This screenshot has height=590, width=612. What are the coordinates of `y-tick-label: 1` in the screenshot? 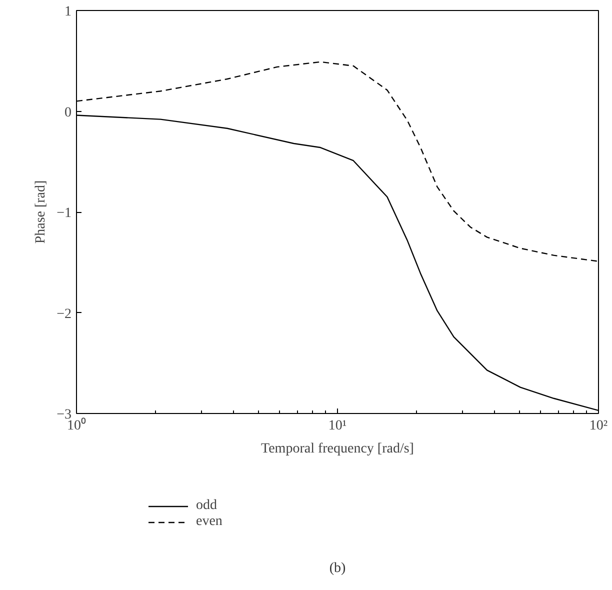 It's located at (68, 12).